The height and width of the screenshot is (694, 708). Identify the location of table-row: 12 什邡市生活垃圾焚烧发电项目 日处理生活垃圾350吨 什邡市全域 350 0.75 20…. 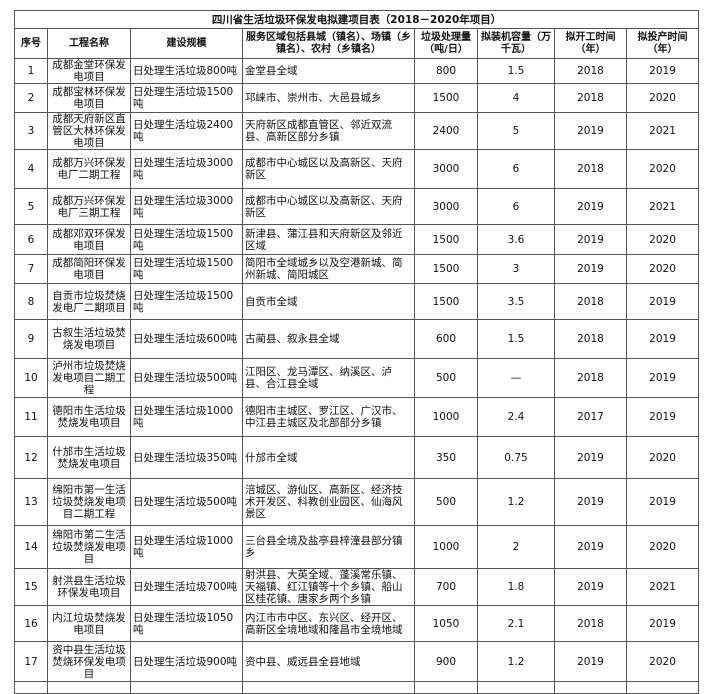
(357, 457).